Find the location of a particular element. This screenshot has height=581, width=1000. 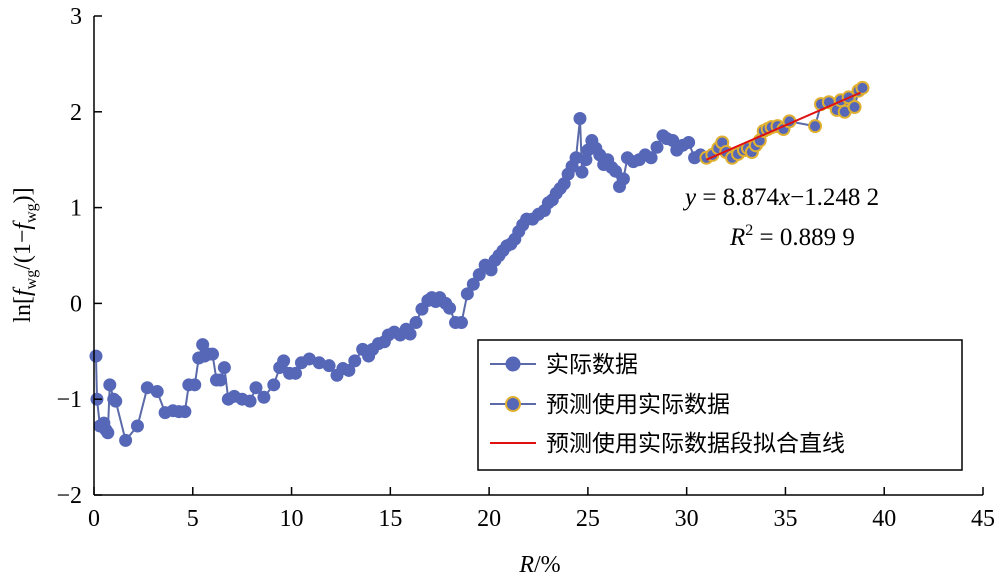

x-title-unit: /% is located at coordinates (547, 565).